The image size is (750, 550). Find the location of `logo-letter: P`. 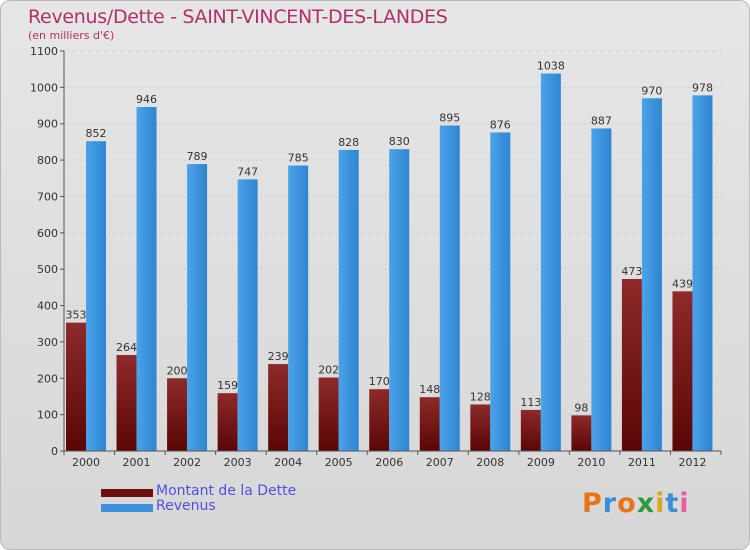

logo-letter: P is located at coordinates (592, 503).